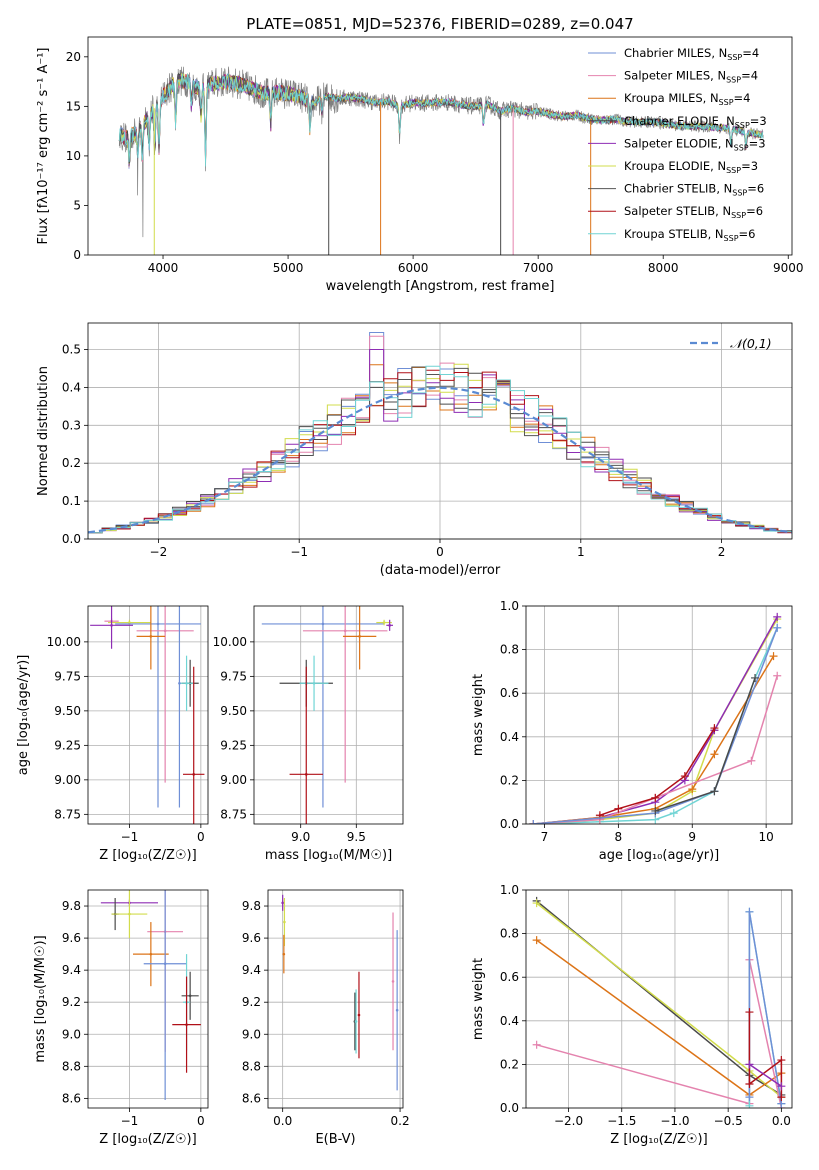 The width and height of the screenshot is (819, 1170). I want to click on spectrum-plot-area, so click(441, 160).